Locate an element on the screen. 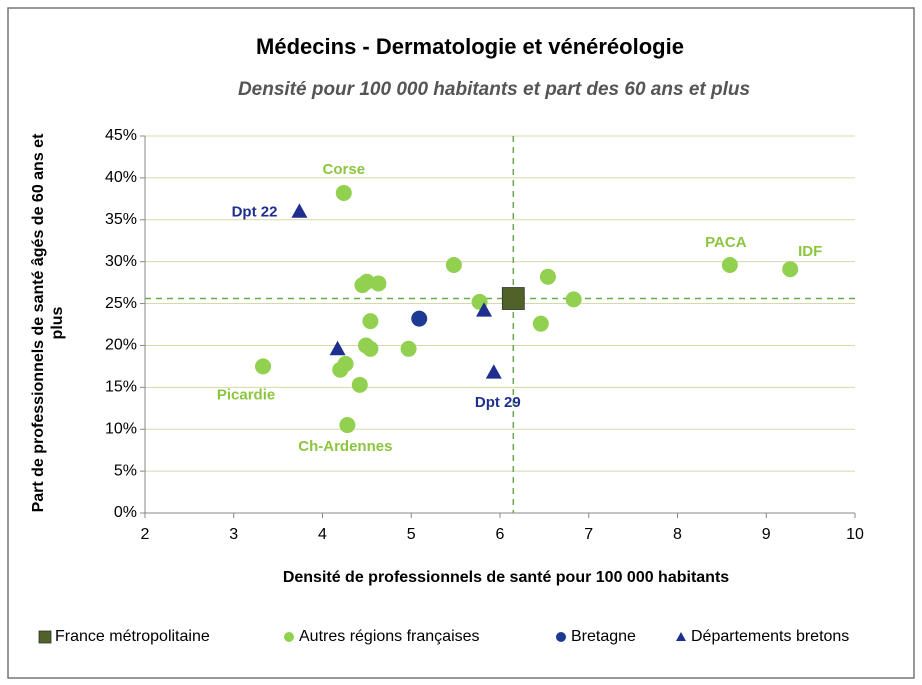  chart-title: Médecins - Dermatologie et vénéréologie is located at coordinates (470, 46).